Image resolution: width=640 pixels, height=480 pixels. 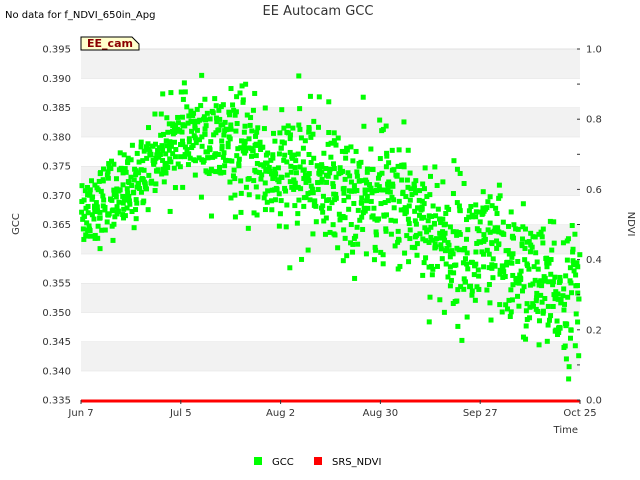 What do you see at coordinates (258, 461) in the screenshot?
I see `legend-gcc-swatch` at bounding box center [258, 461].